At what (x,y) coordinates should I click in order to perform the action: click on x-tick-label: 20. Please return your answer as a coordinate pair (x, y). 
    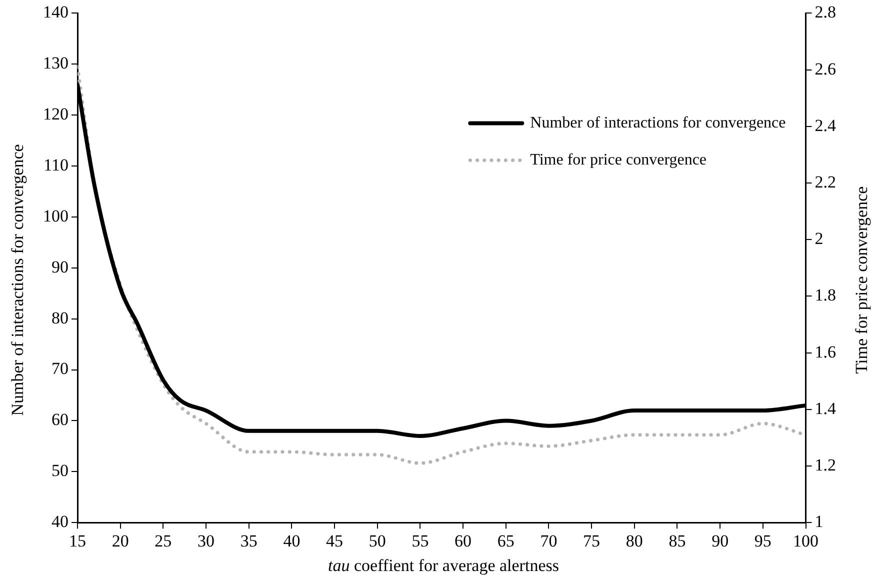
    Looking at the image, I should click on (120, 540).